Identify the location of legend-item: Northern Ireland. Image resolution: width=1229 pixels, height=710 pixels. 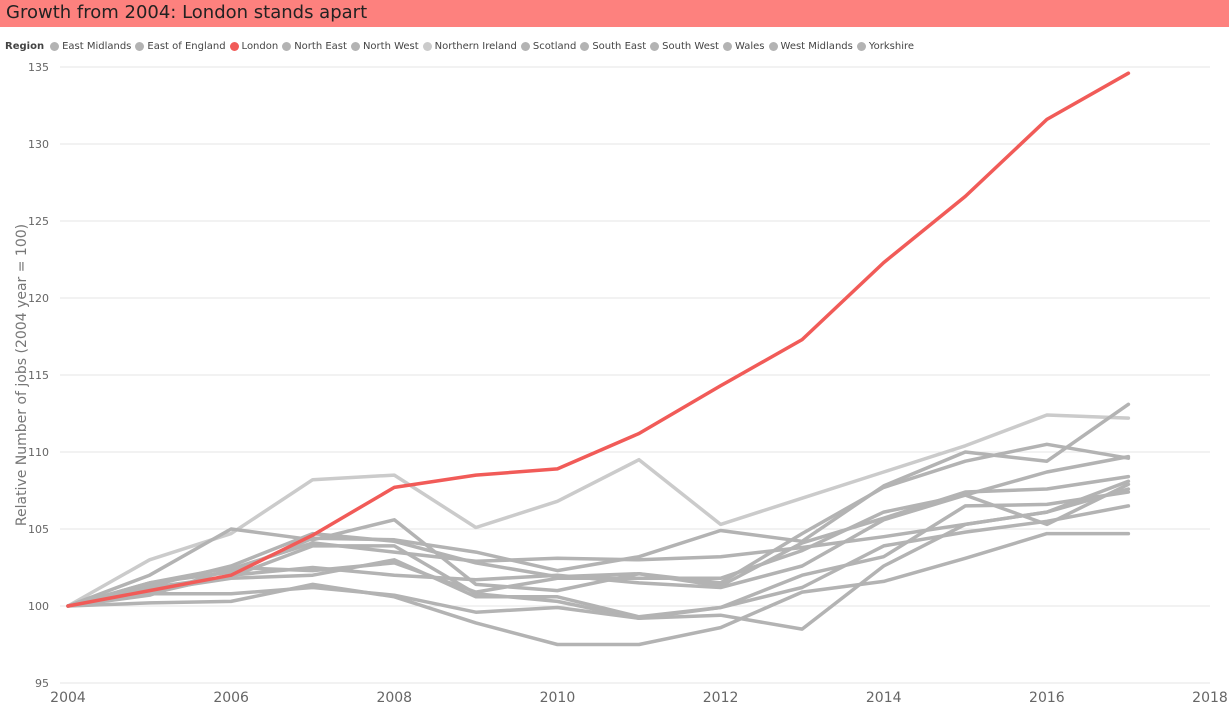
(469, 46).